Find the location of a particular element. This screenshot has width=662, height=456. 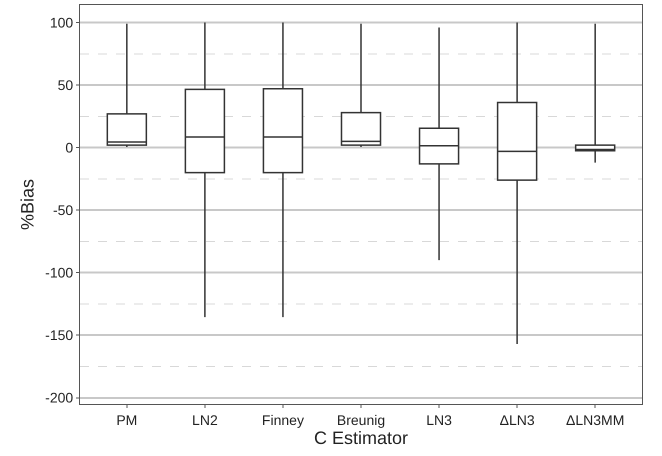

y-tick-label: -150 is located at coordinates (59, 335).